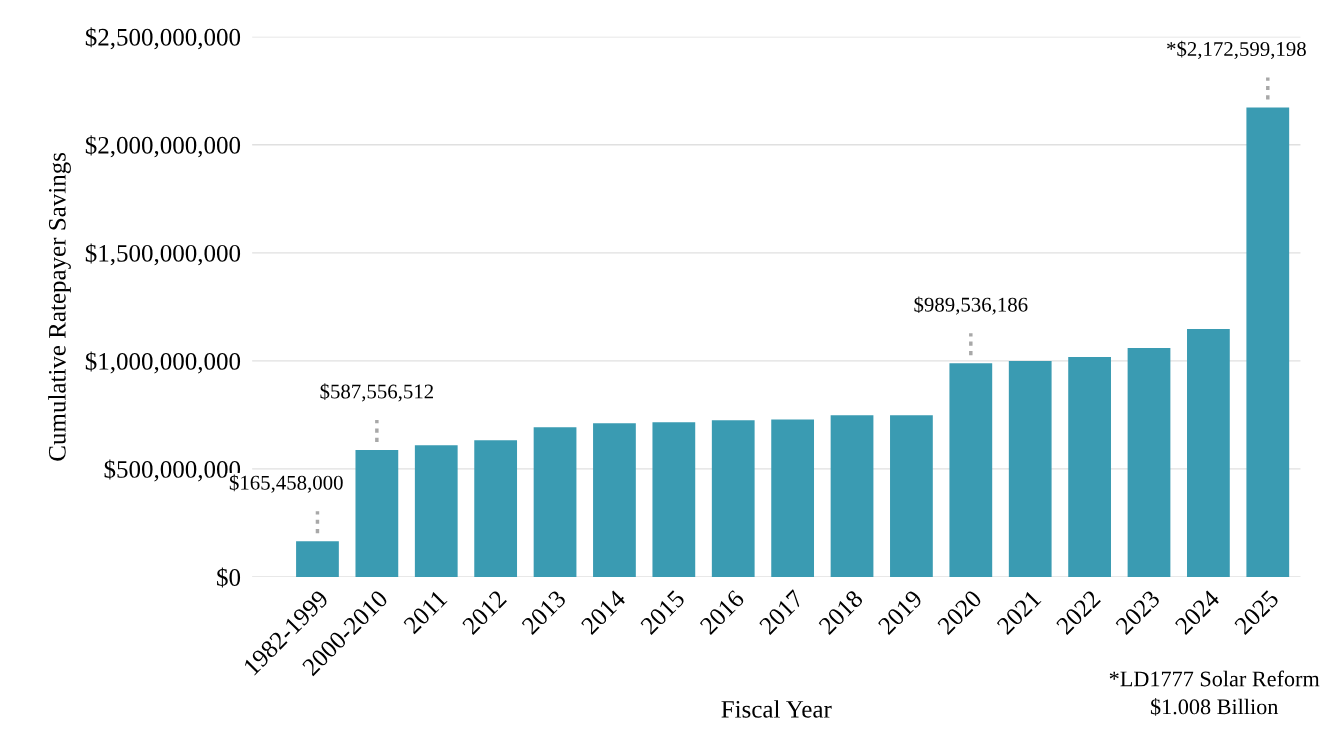 This screenshot has width=1327, height=735. What do you see at coordinates (425, 612) in the screenshot?
I see `x-tick-label: 2011` at bounding box center [425, 612].